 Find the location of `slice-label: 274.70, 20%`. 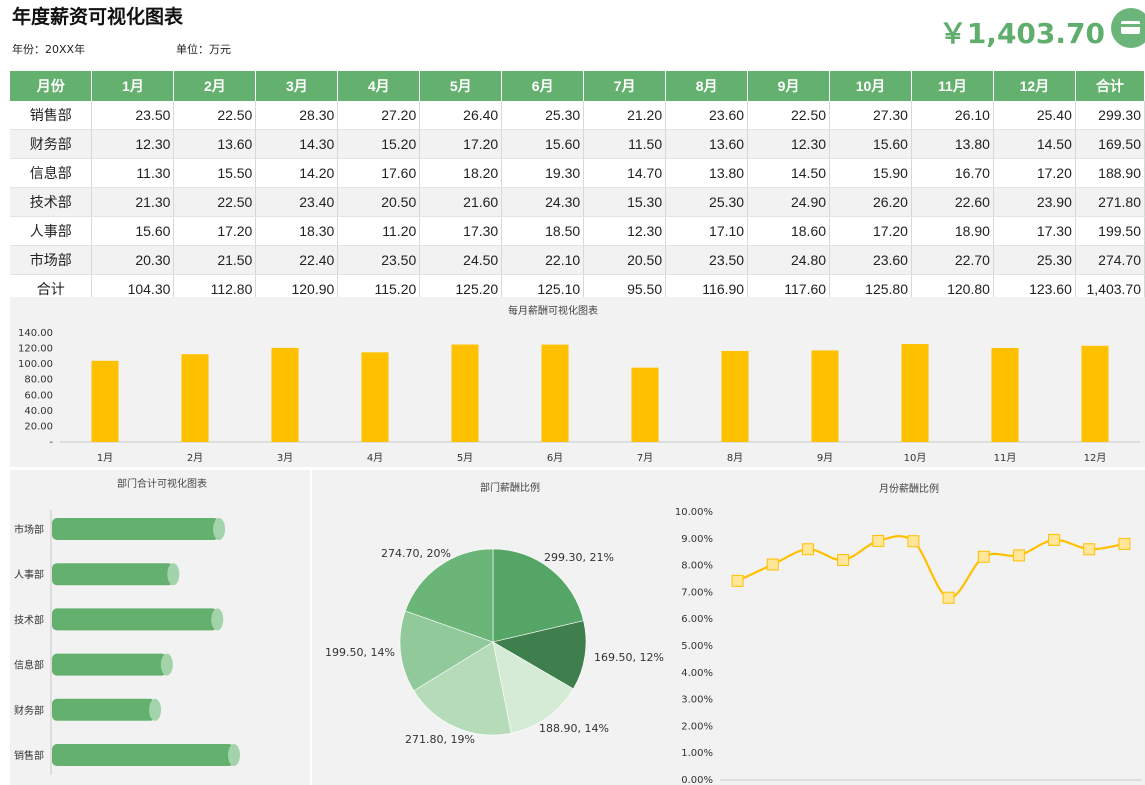

slice-label: 274.70, 20% is located at coordinates (416, 553).